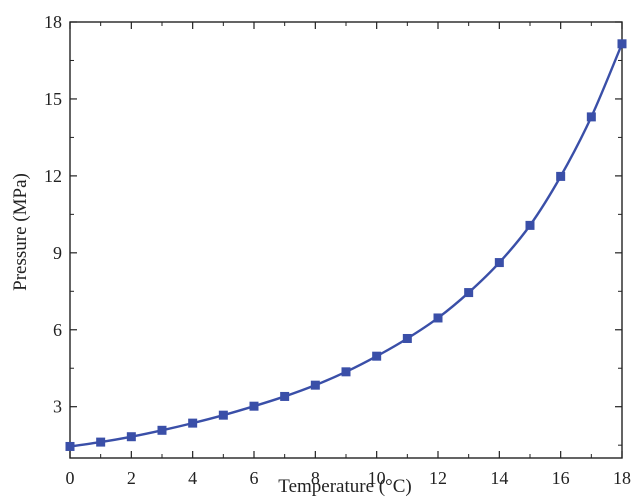 This screenshot has height=503, width=634. What do you see at coordinates (131, 478) in the screenshot?
I see `x-tick-label: 2` at bounding box center [131, 478].